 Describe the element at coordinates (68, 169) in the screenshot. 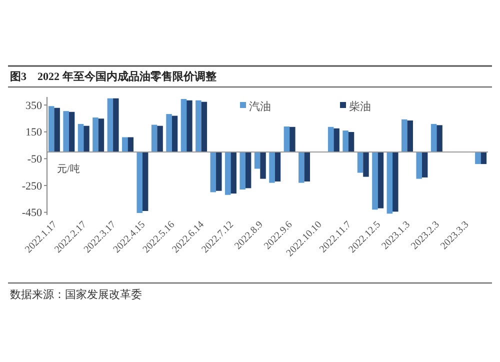

I see `y-axis-title: 元/吨` at that location.